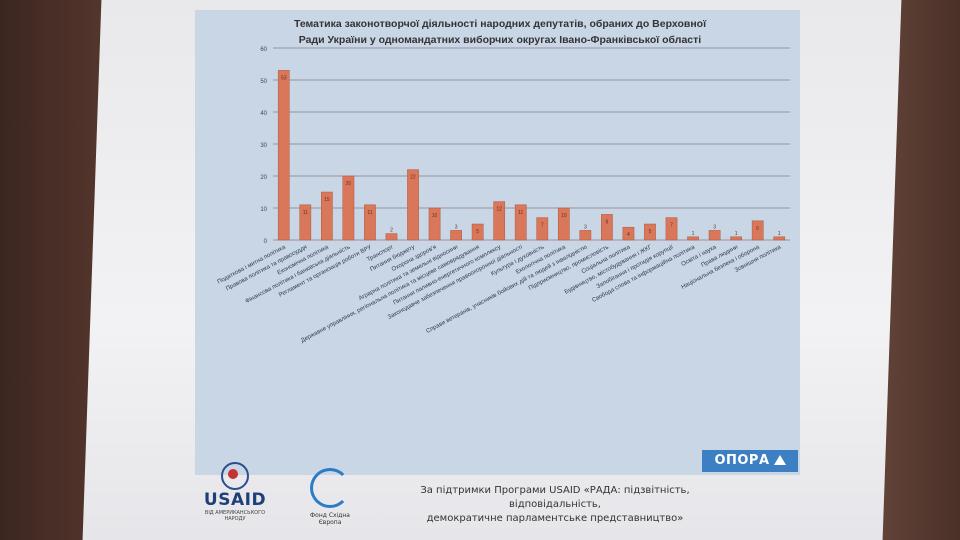  What do you see at coordinates (263, 50) in the screenshot?
I see `y-tick-label: 60` at bounding box center [263, 50].